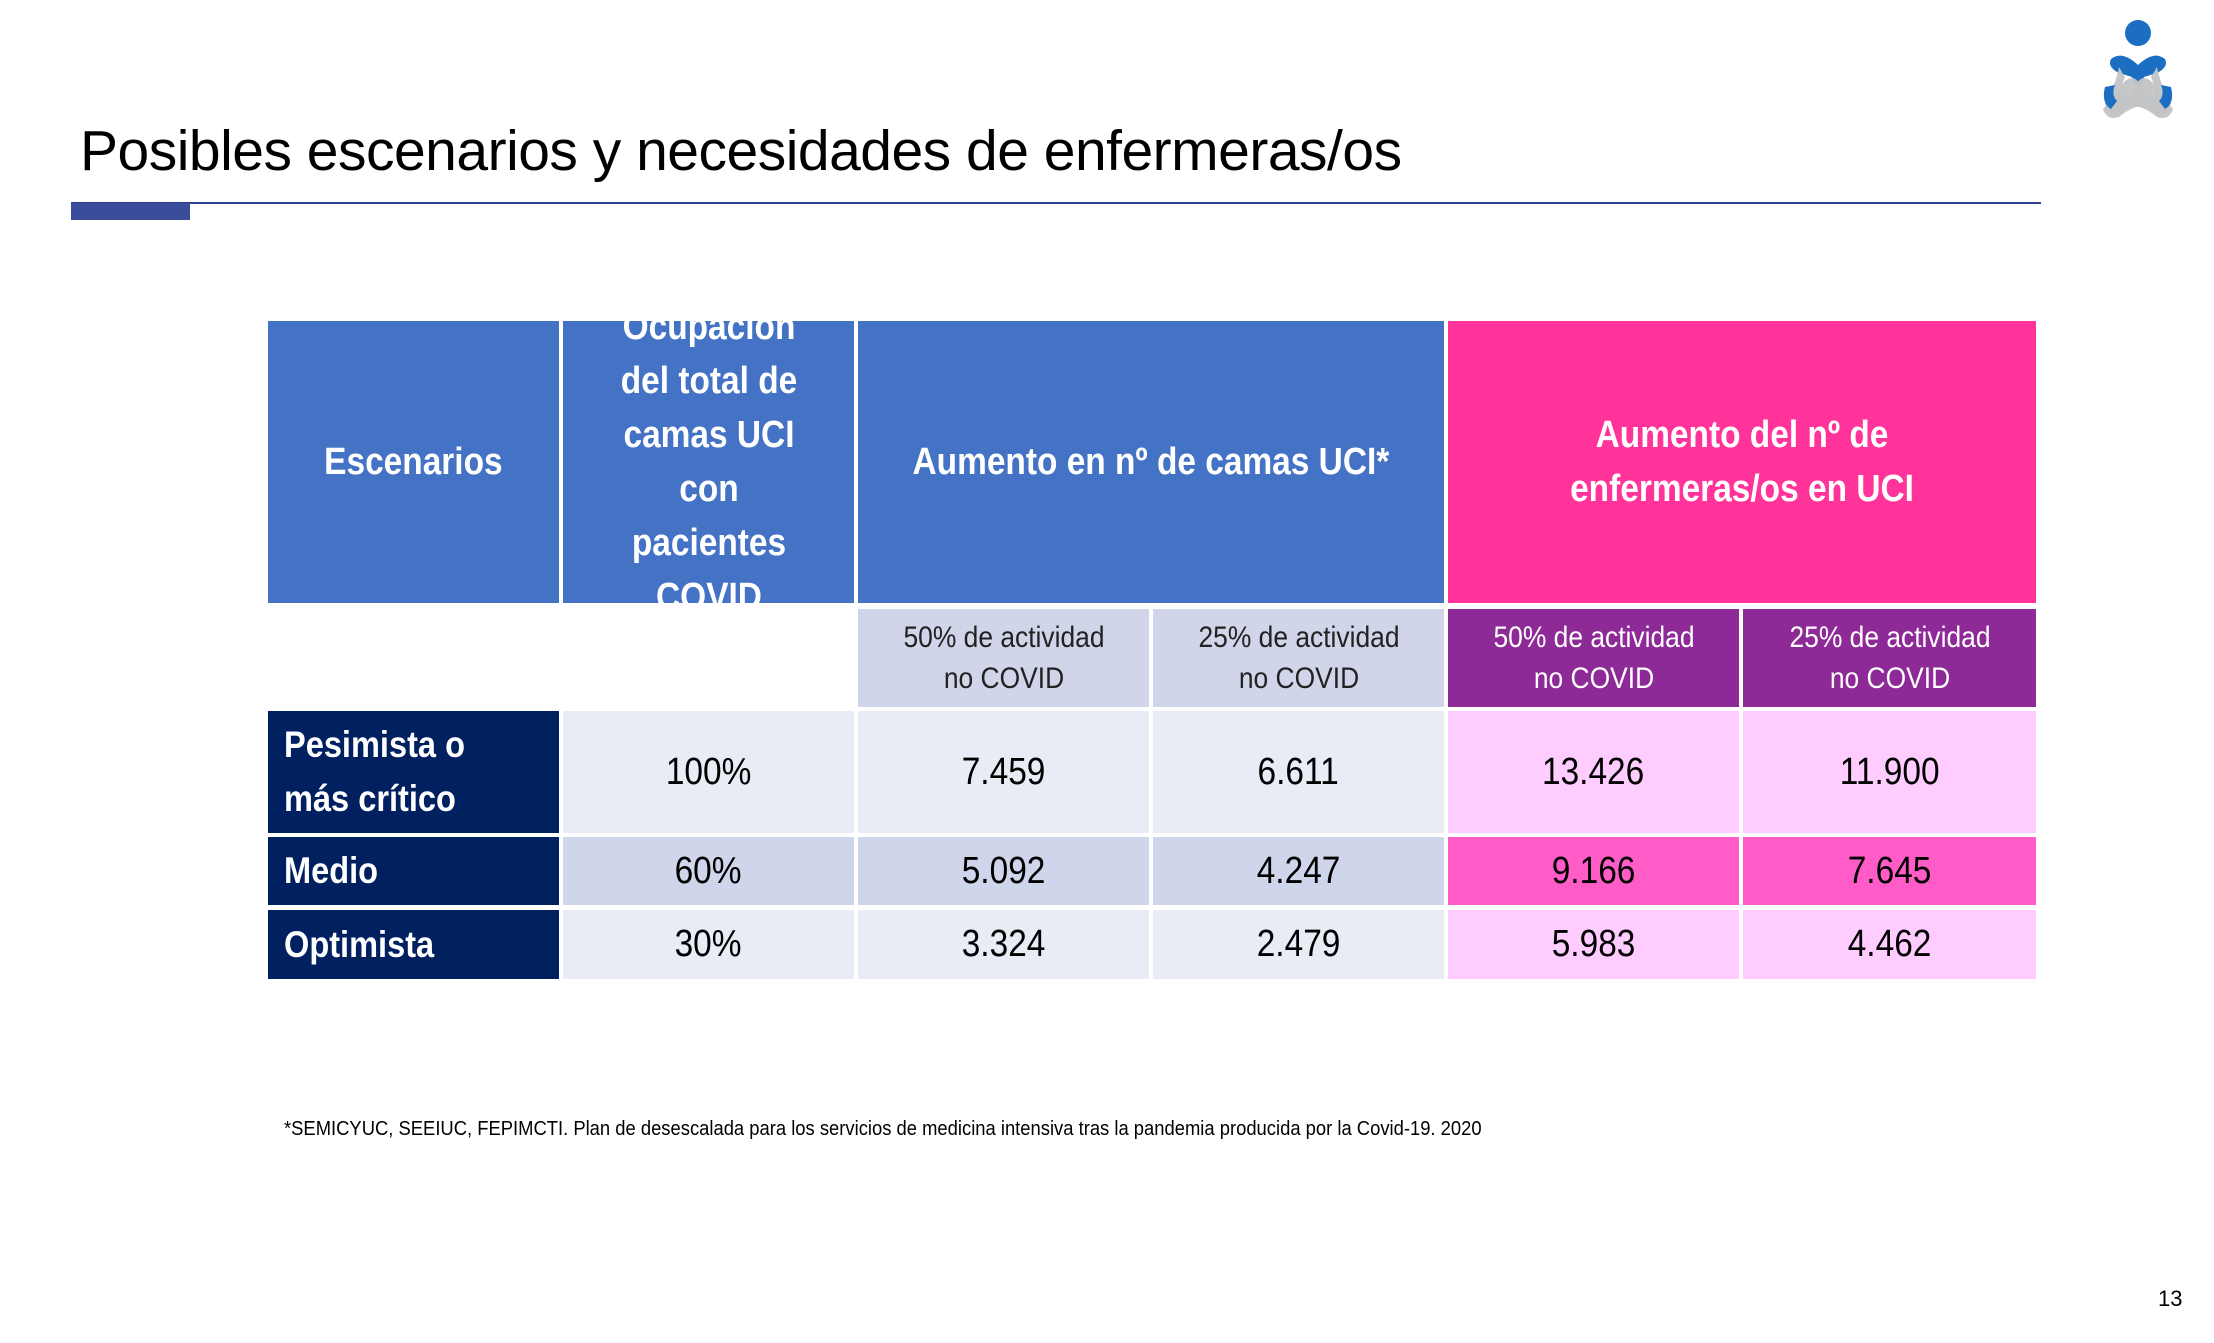 Image resolution: width=2214 pixels, height=1343 pixels. Describe the element at coordinates (1742, 462) in the screenshot. I see `header-nurses-increase: Aumento del nº de enfermeras/os en UCI` at that location.